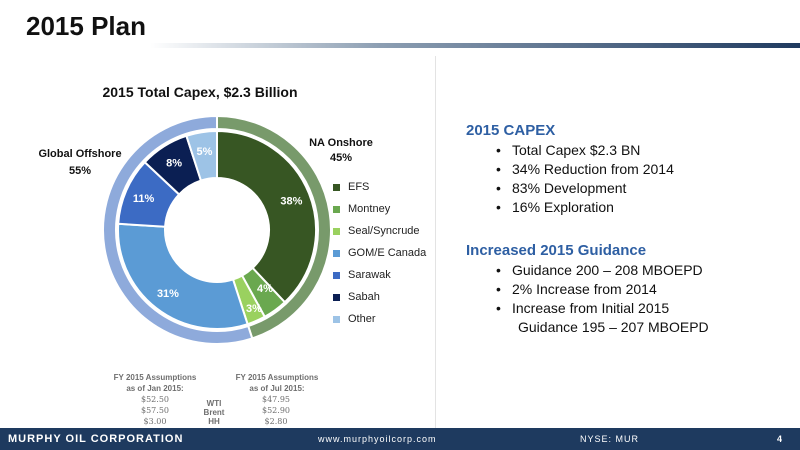  I want to click on legend-item: Other, so click(379, 319).